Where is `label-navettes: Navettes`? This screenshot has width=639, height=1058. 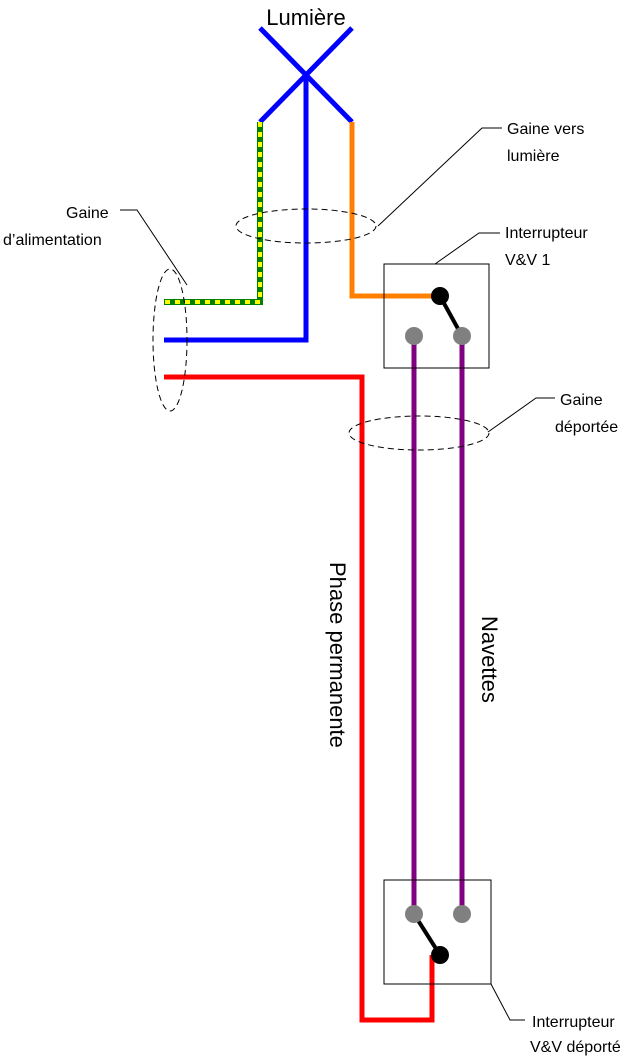 label-navettes: Navettes is located at coordinates (489, 659).